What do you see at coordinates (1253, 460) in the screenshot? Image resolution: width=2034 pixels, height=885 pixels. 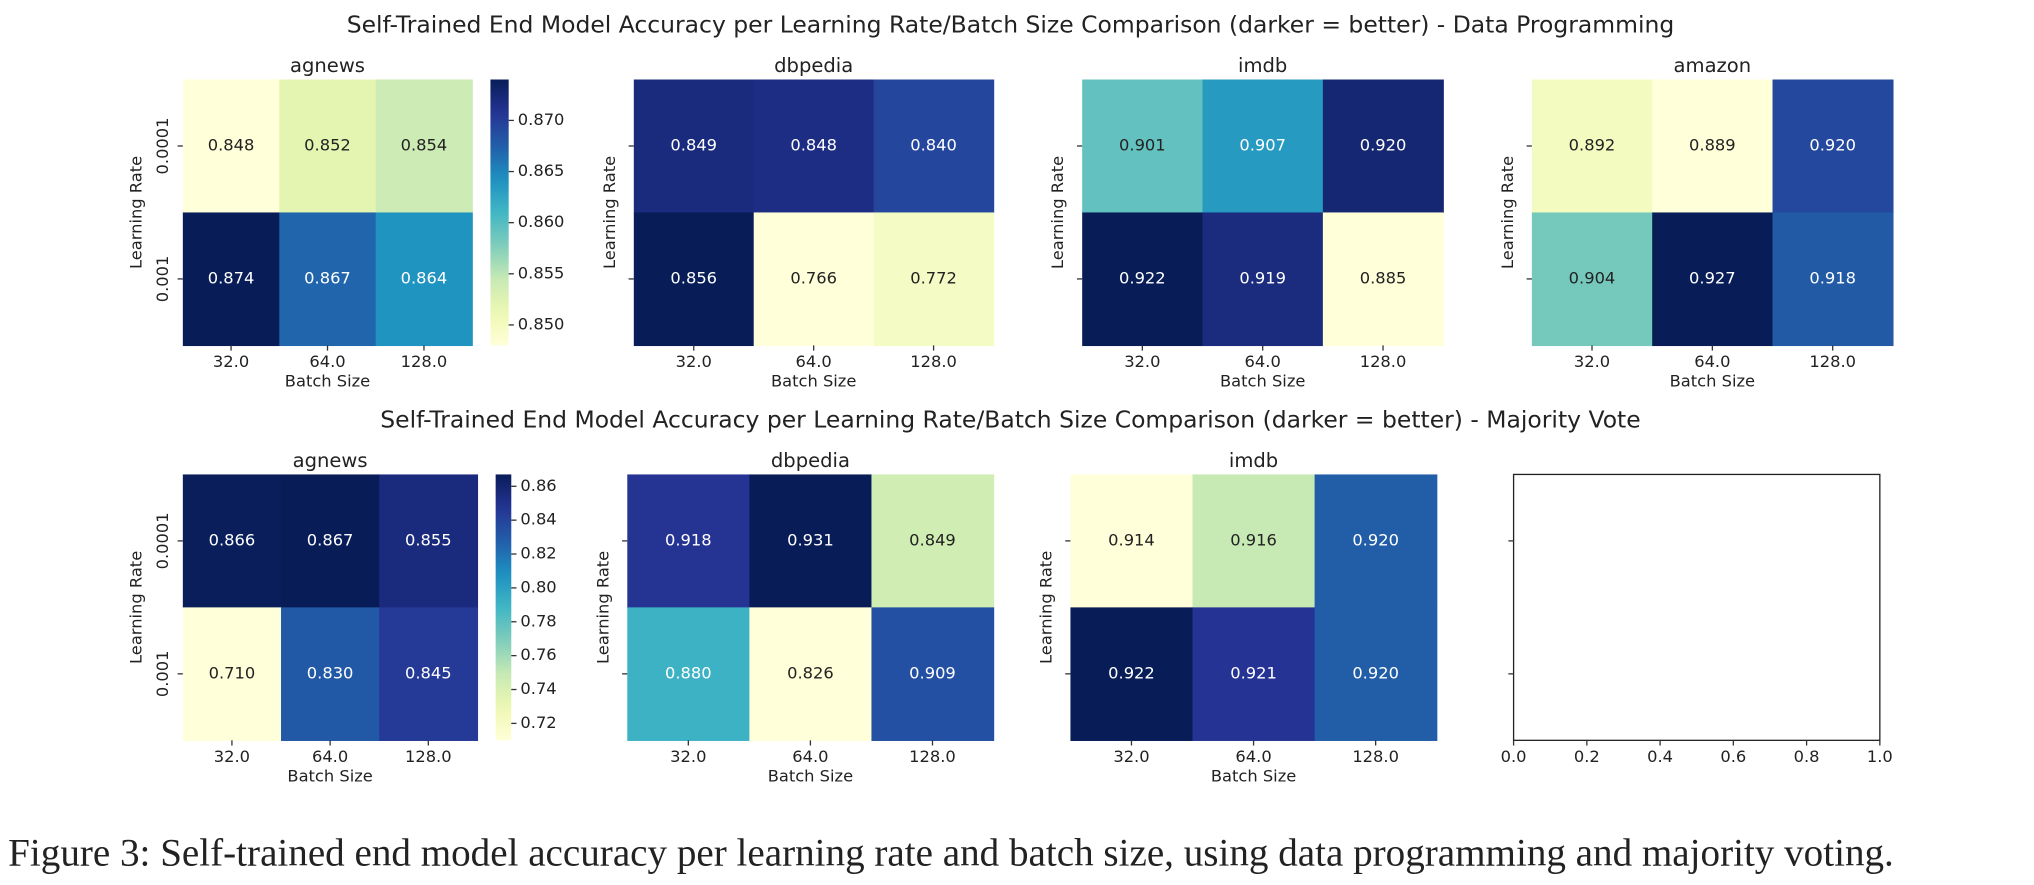 I see `chart-title: imdb` at bounding box center [1253, 460].